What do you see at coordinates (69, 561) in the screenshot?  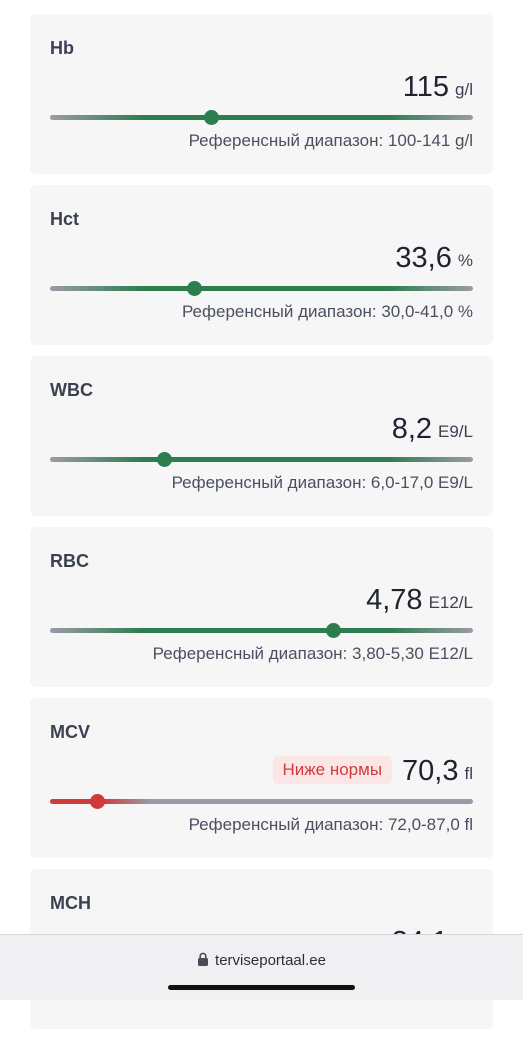 I see `test-name: RBC` at bounding box center [69, 561].